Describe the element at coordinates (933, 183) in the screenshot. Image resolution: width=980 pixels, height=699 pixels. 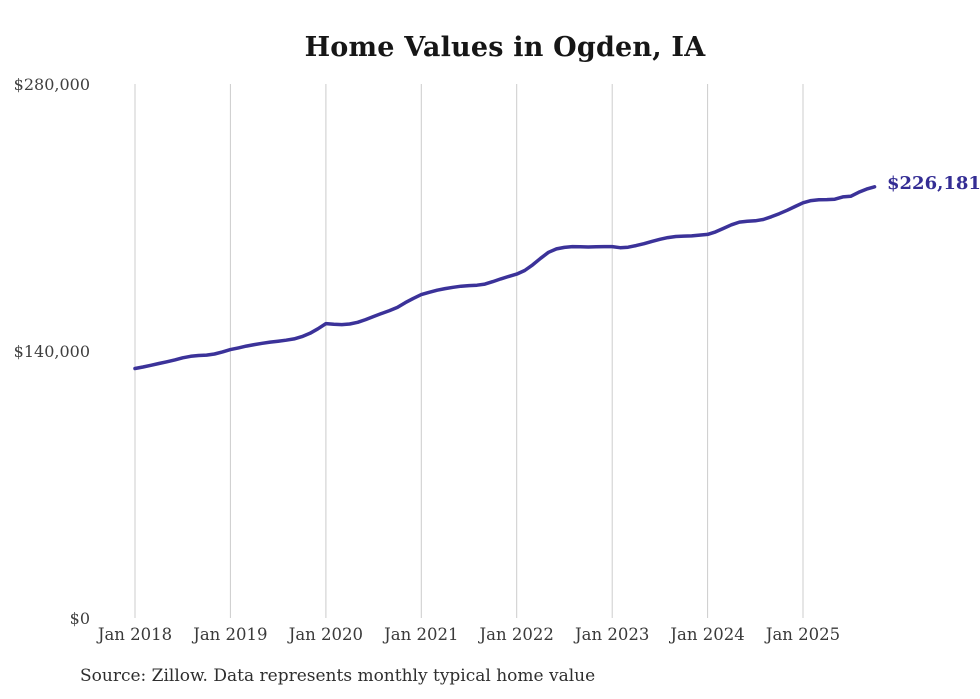
I see `latest-value-label: $226,181` at that location.